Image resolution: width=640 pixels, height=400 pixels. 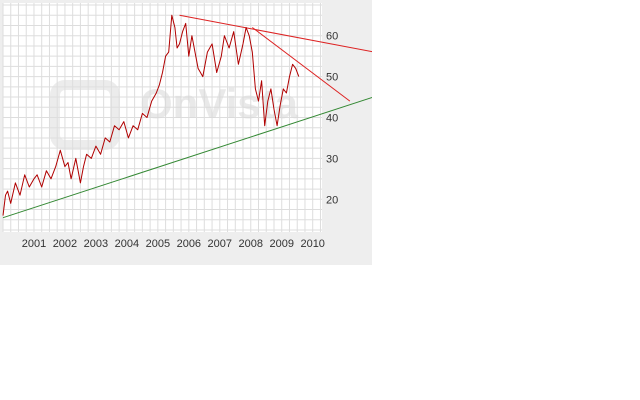 I want to click on x-tick-label: 2003, so click(x=96, y=244).